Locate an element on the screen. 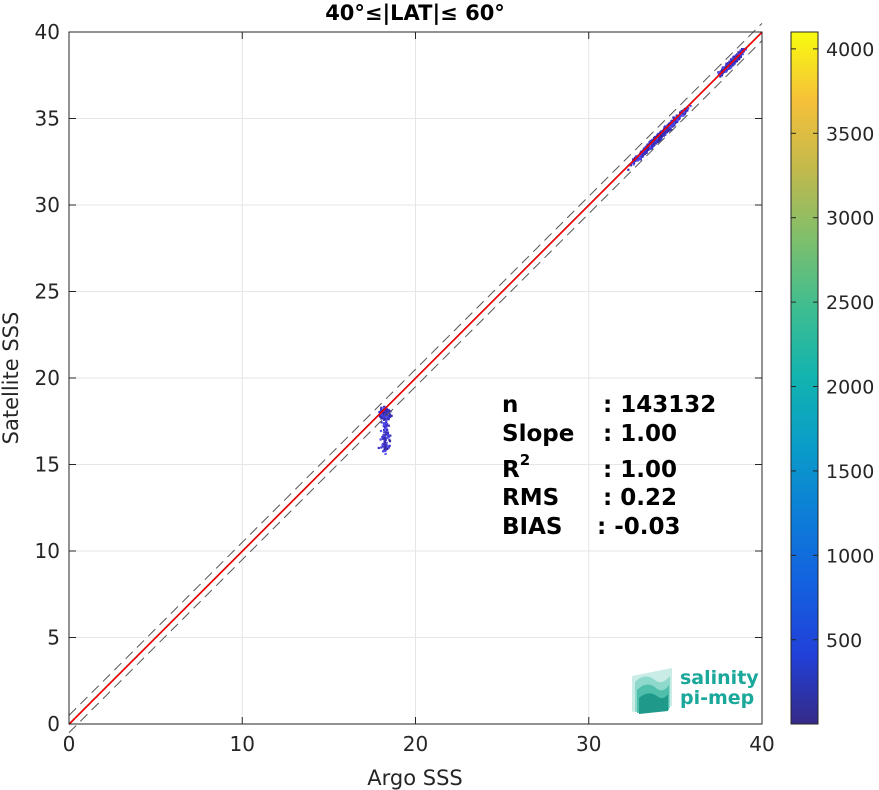  colorbar-tick-label: 2500 is located at coordinates (850, 303).